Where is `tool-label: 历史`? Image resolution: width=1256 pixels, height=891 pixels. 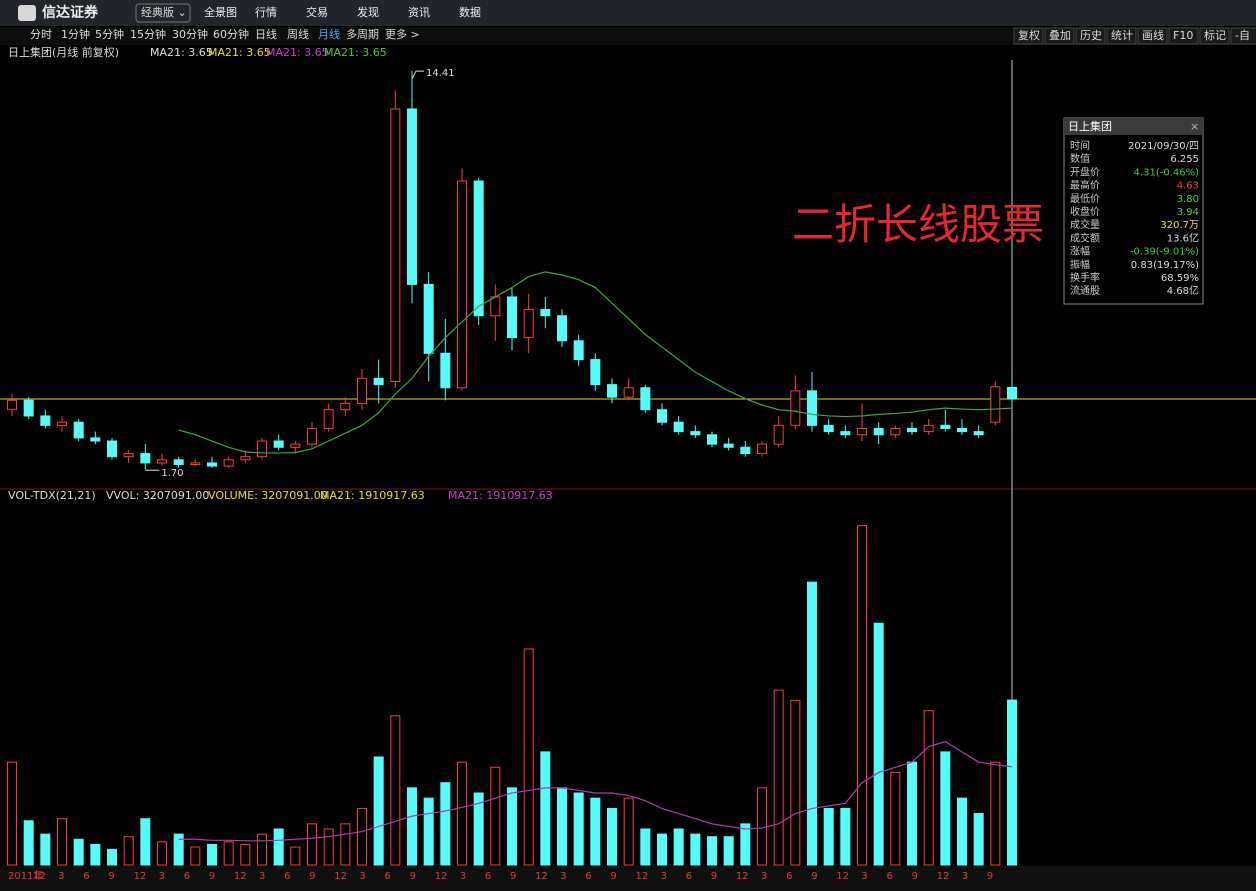 tool-label: 历史 is located at coordinates (1091, 35).